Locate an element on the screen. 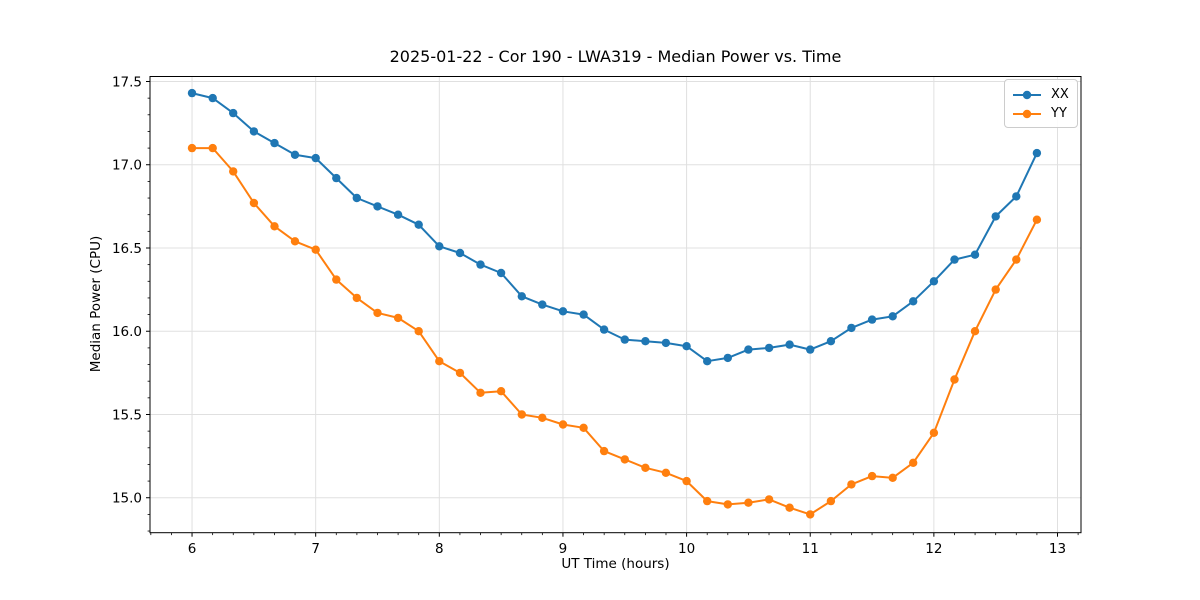 This screenshot has height=600, width=1200. legend-sample-xx is located at coordinates (1027, 94).